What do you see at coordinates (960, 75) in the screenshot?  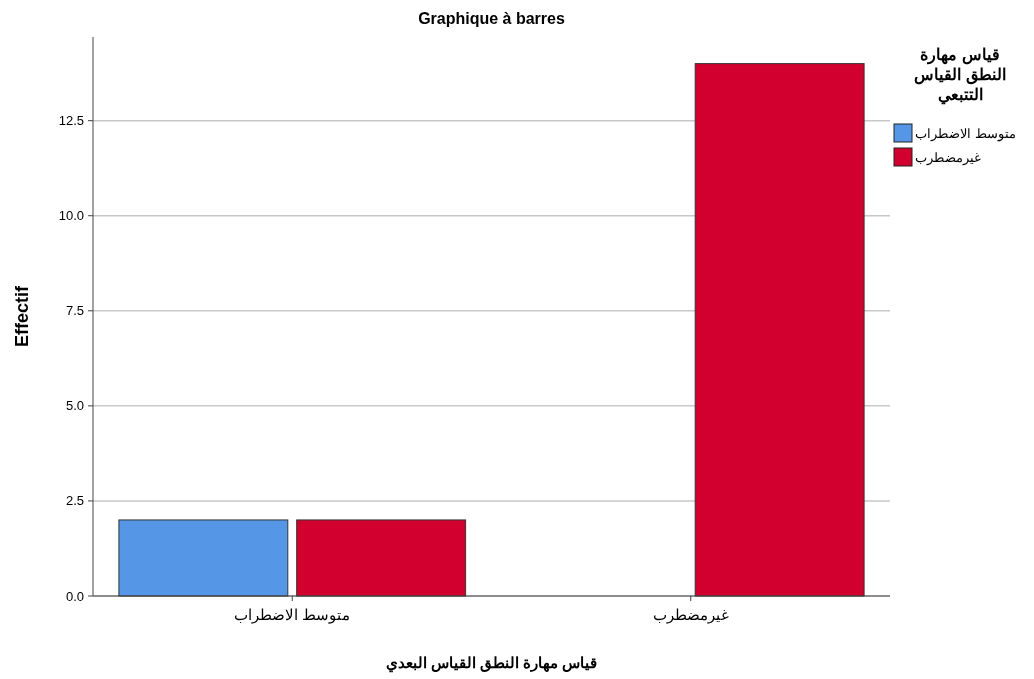 I see `legend-title: قياس مهارة النطق القياس التتبعي` at bounding box center [960, 75].